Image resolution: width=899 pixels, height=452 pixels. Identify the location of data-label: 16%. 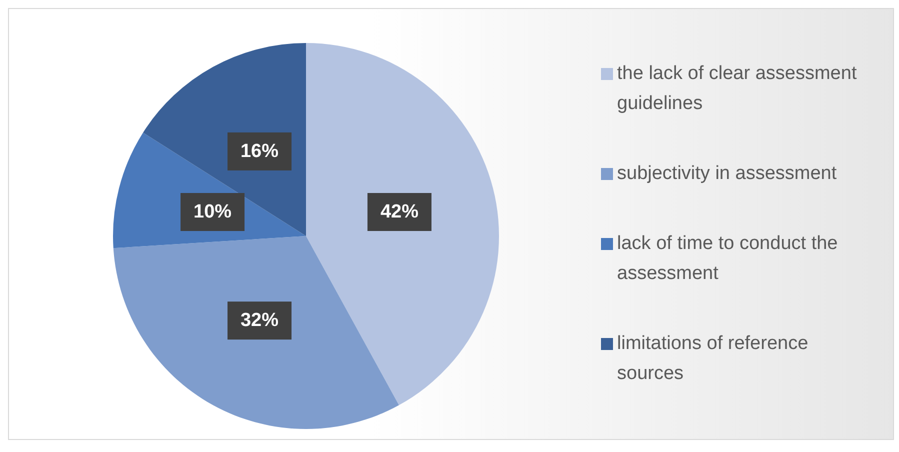
(259, 151).